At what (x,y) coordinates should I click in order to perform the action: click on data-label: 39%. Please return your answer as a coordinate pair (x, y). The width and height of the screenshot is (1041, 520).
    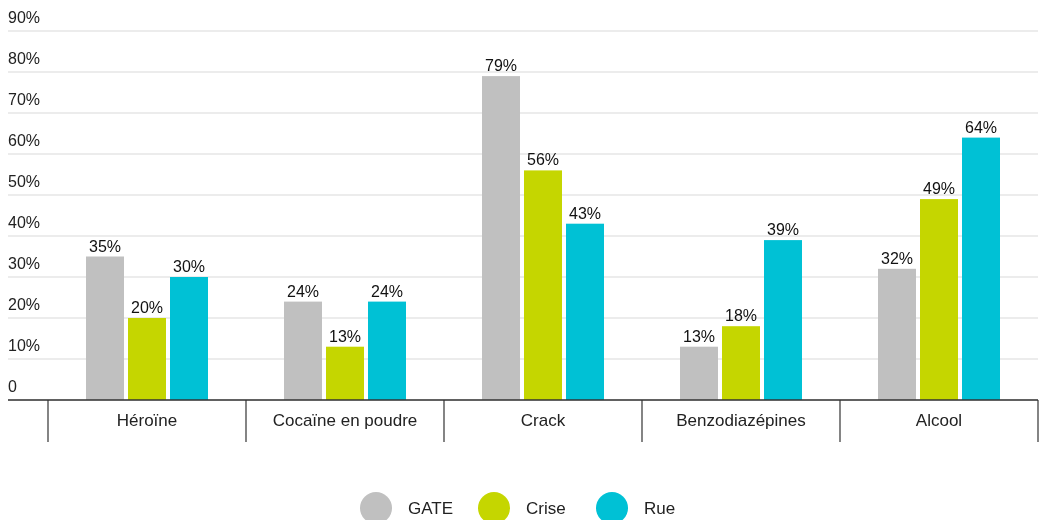
    Looking at the image, I should click on (783, 230).